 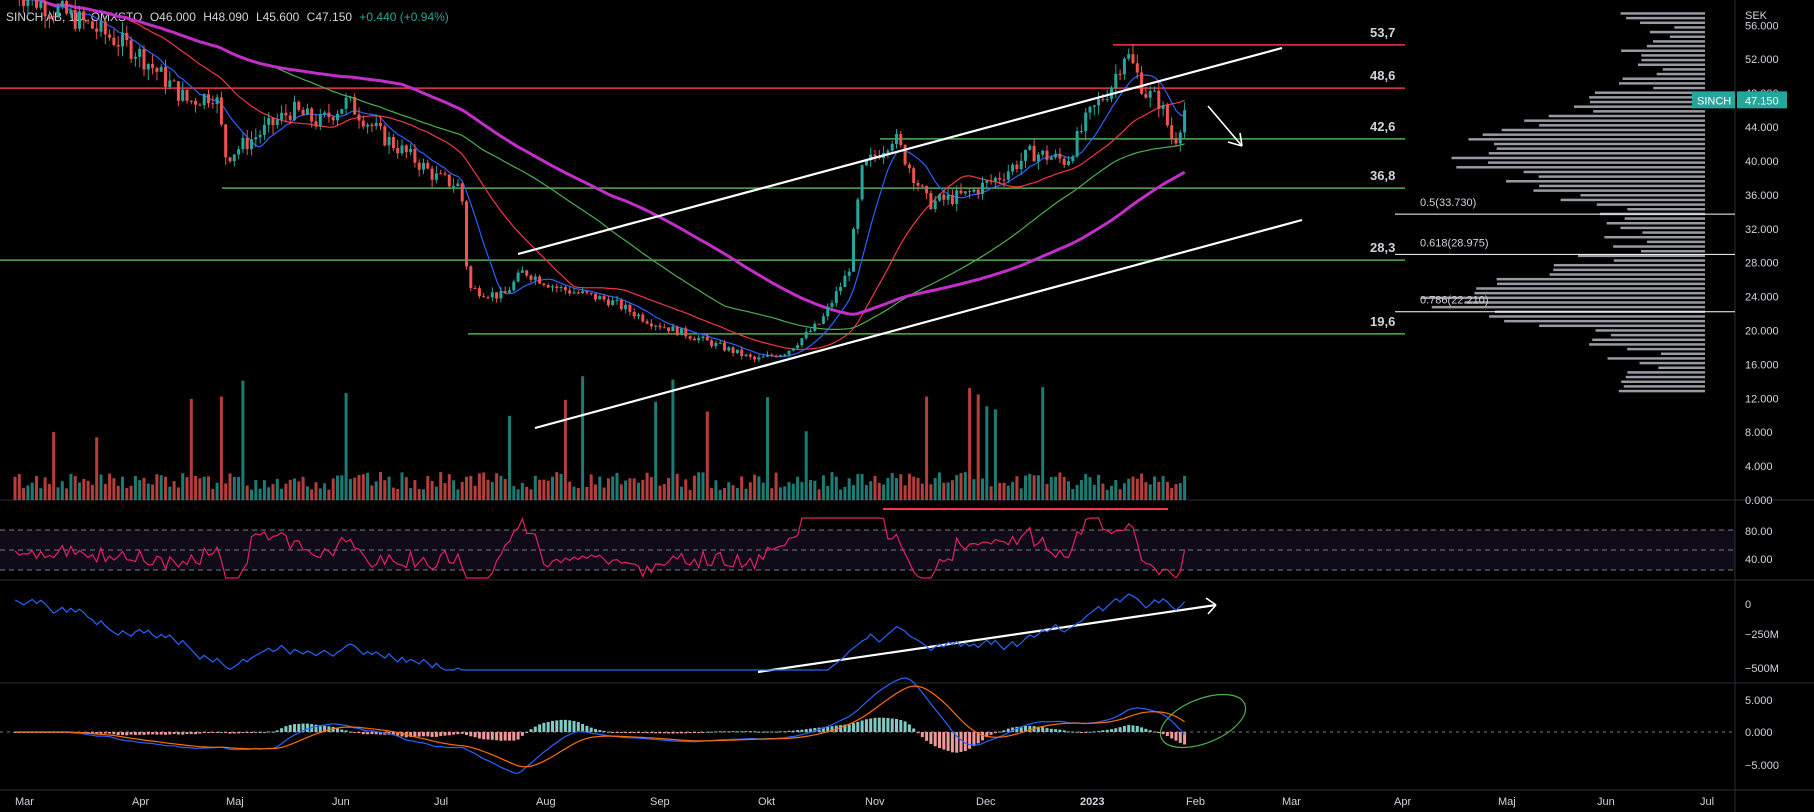 I want to click on price-tick-label: 12.000, so click(x=1762, y=399).